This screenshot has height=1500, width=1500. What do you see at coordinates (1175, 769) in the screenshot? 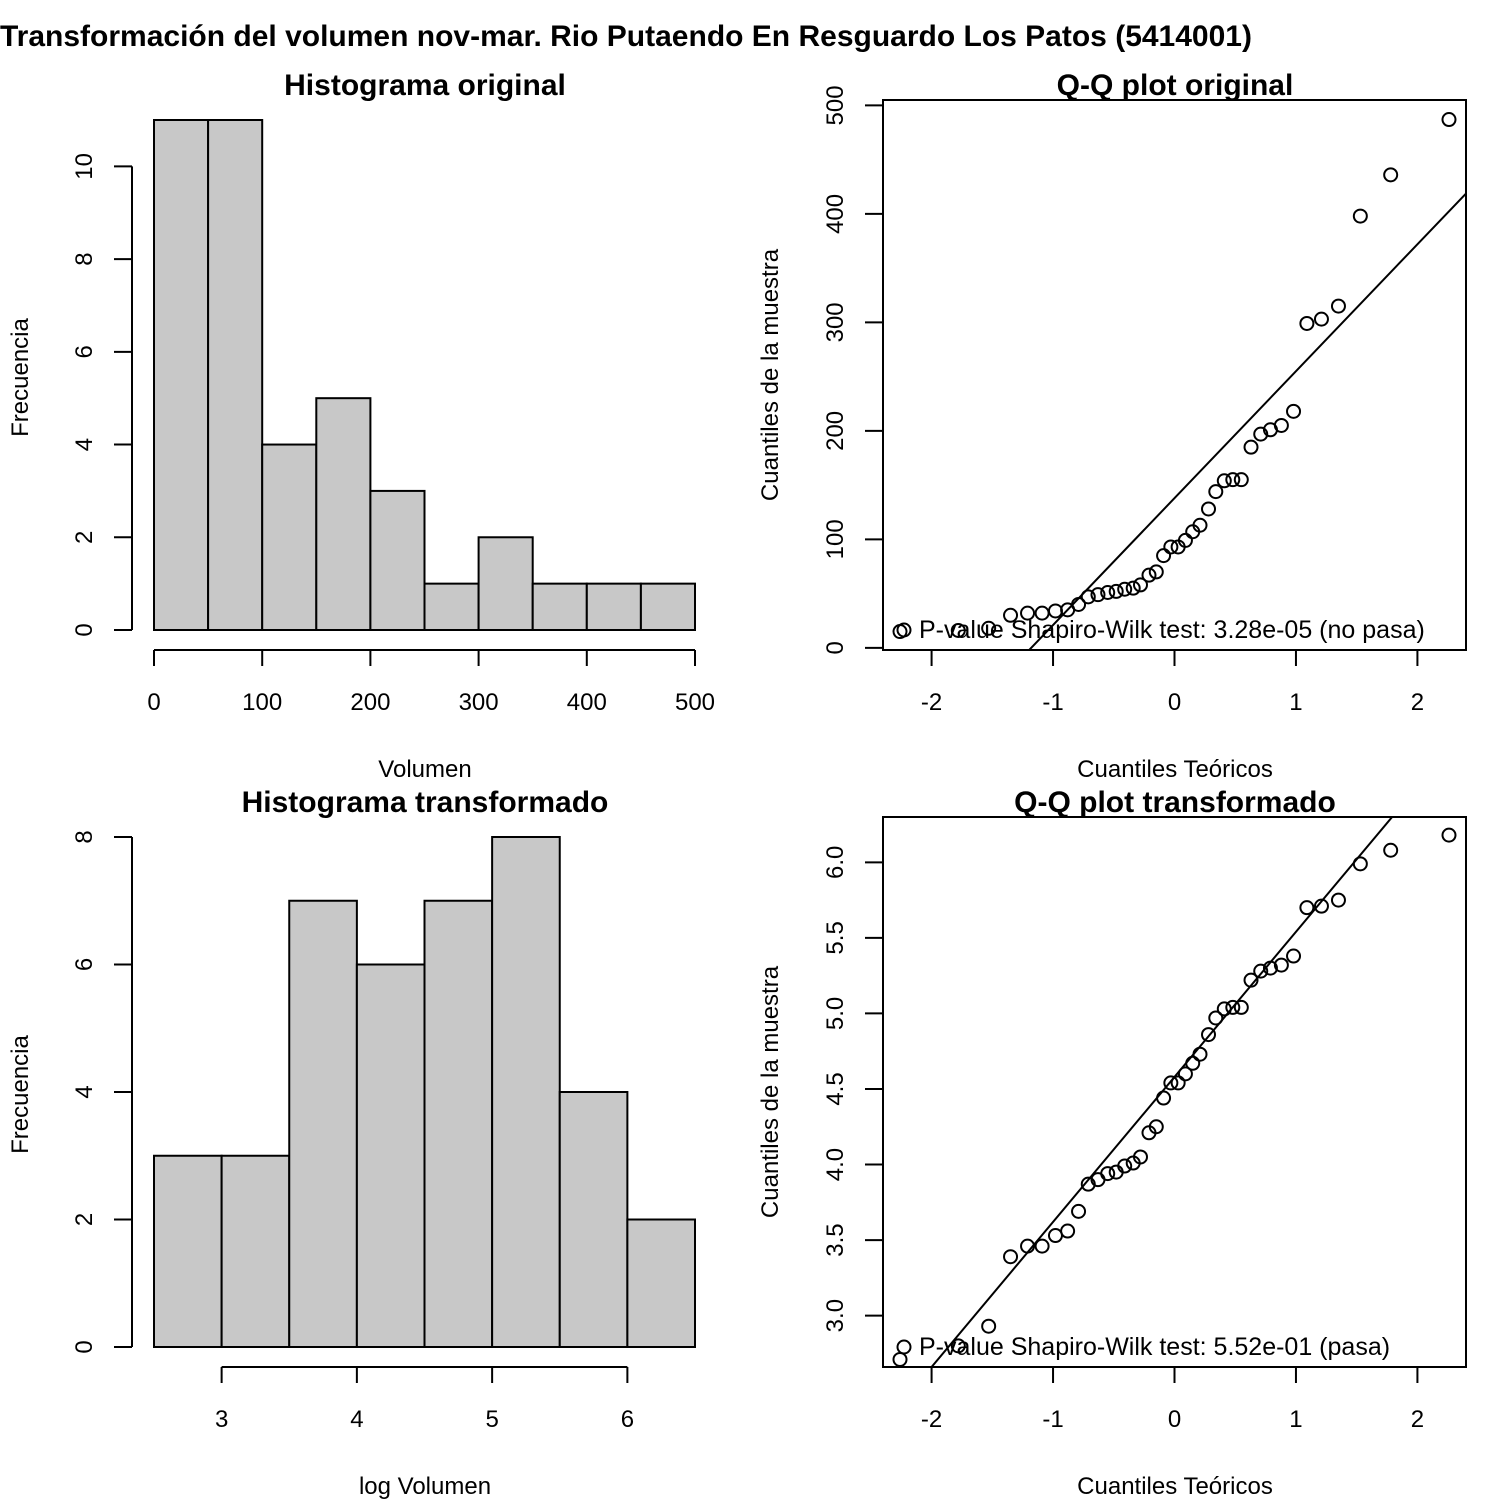
I see `x-axis-title: Cuantiles Teóricos` at bounding box center [1175, 769].